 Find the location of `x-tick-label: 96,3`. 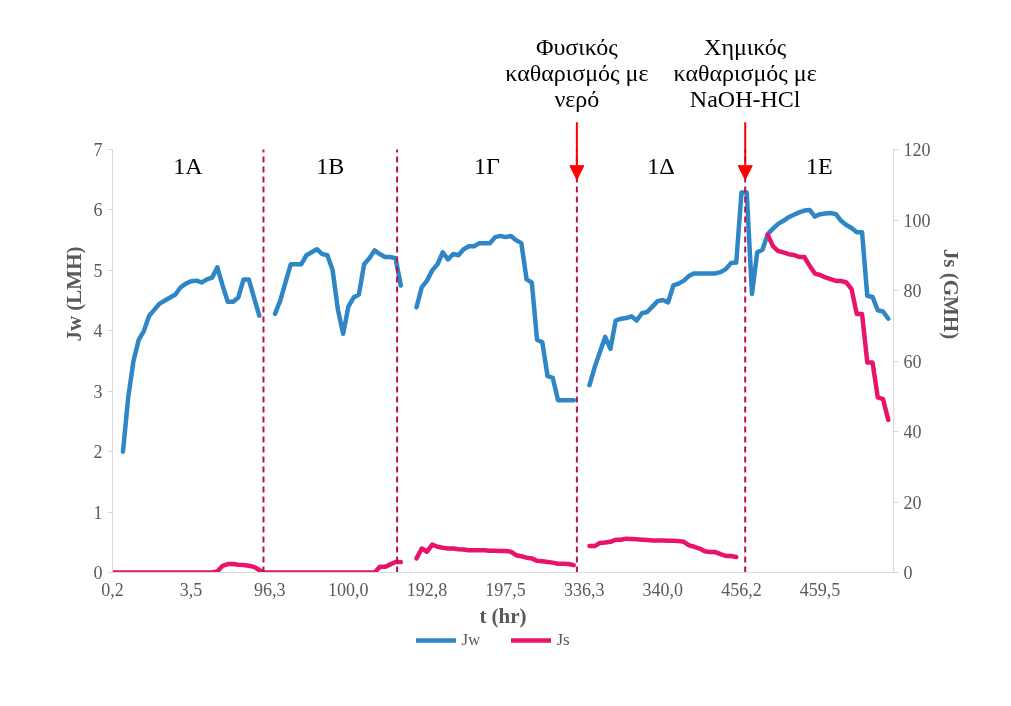

x-tick-label: 96,3 is located at coordinates (270, 589).